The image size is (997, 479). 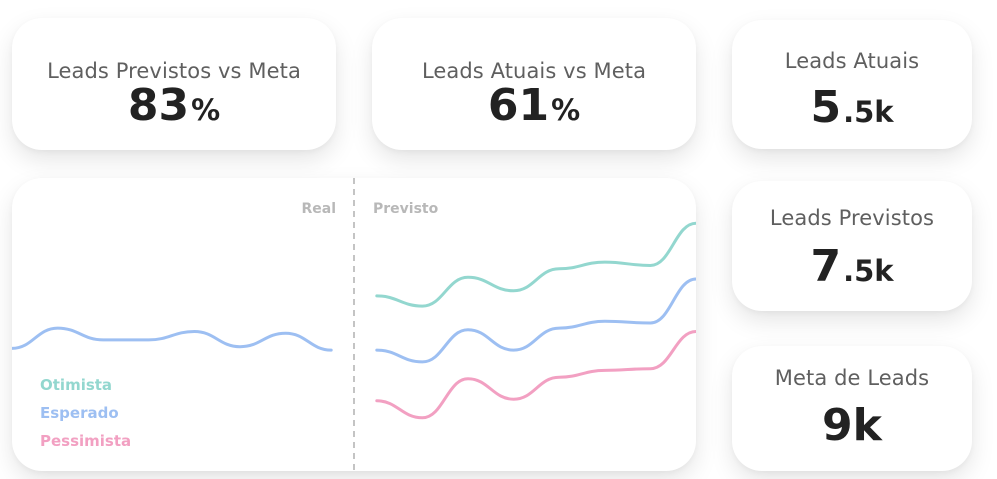 I want to click on kpi-value: 7.5k, so click(x=852, y=267).